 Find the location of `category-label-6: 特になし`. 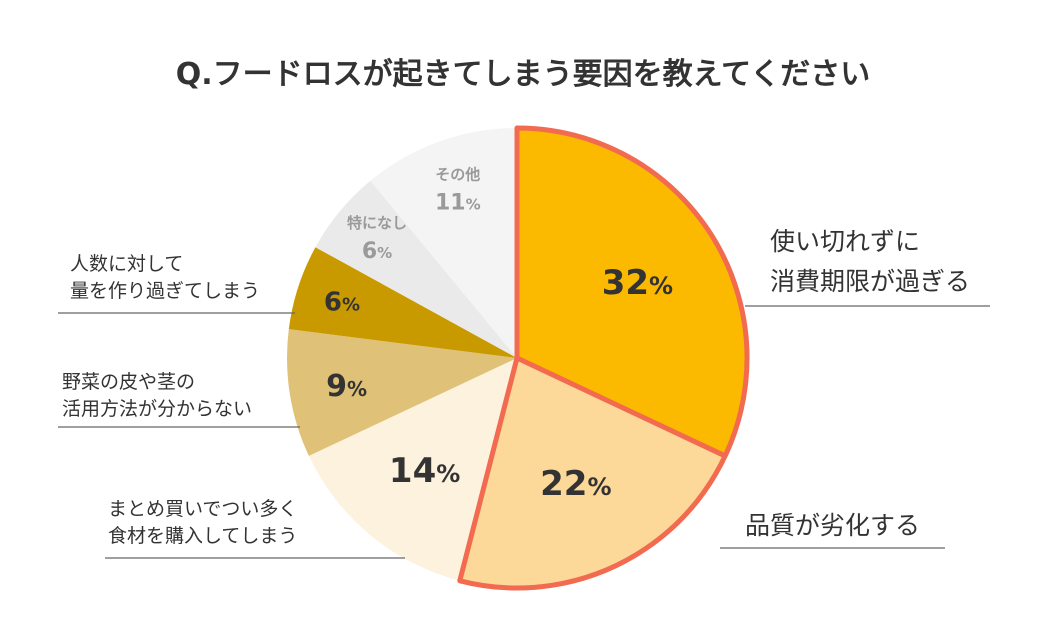

category-label-6: 特になし is located at coordinates (377, 223).